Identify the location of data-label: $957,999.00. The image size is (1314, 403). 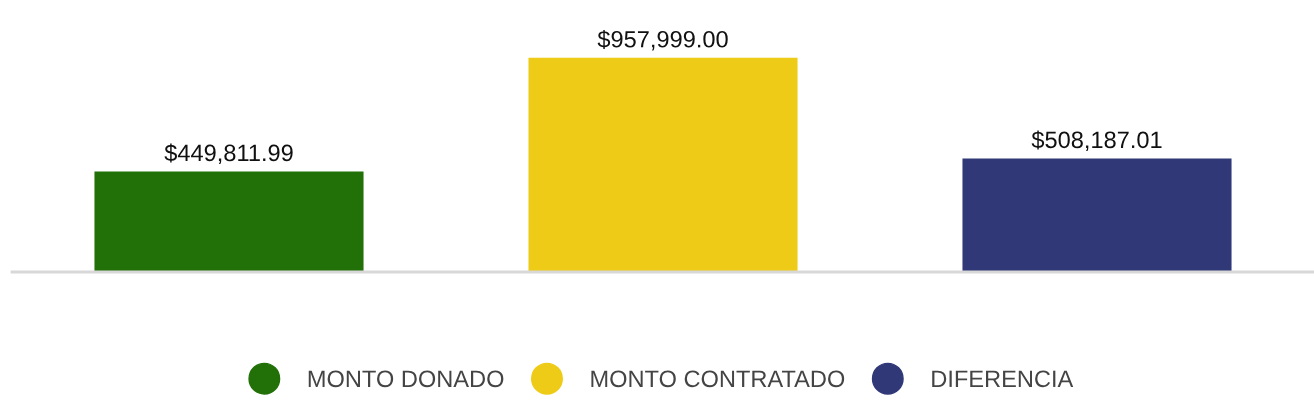
(662, 40).